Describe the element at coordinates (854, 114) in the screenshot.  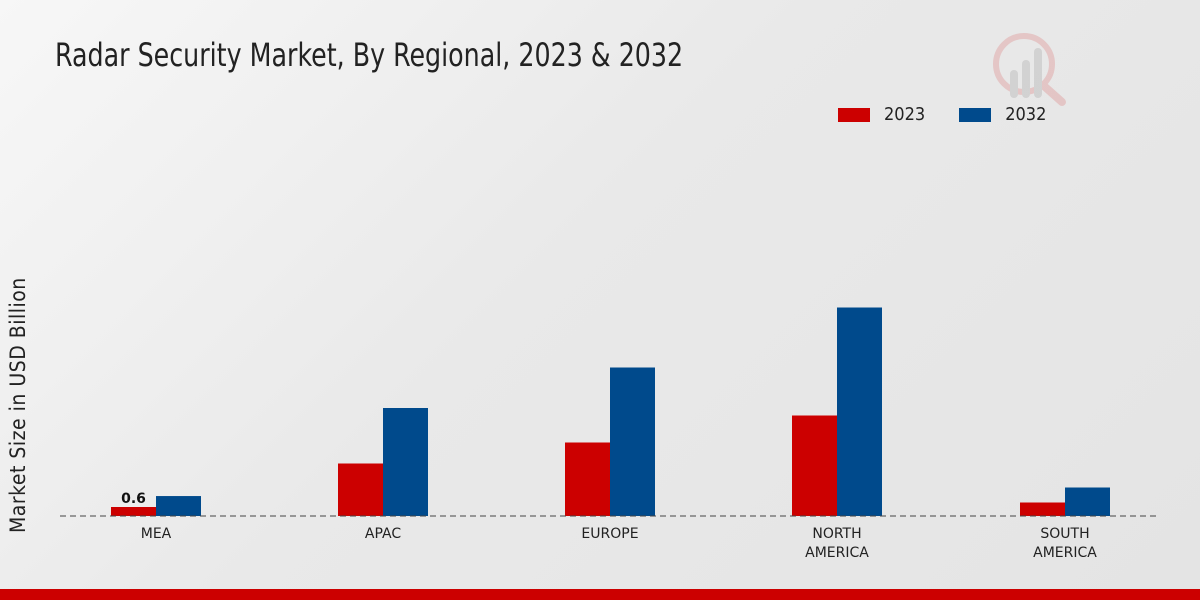
I see `legend-swatch-2023` at that location.